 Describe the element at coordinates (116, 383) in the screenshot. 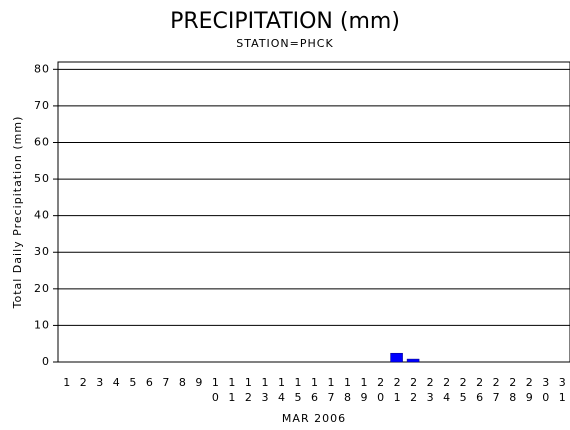

I see `x-tick-label: 4` at that location.